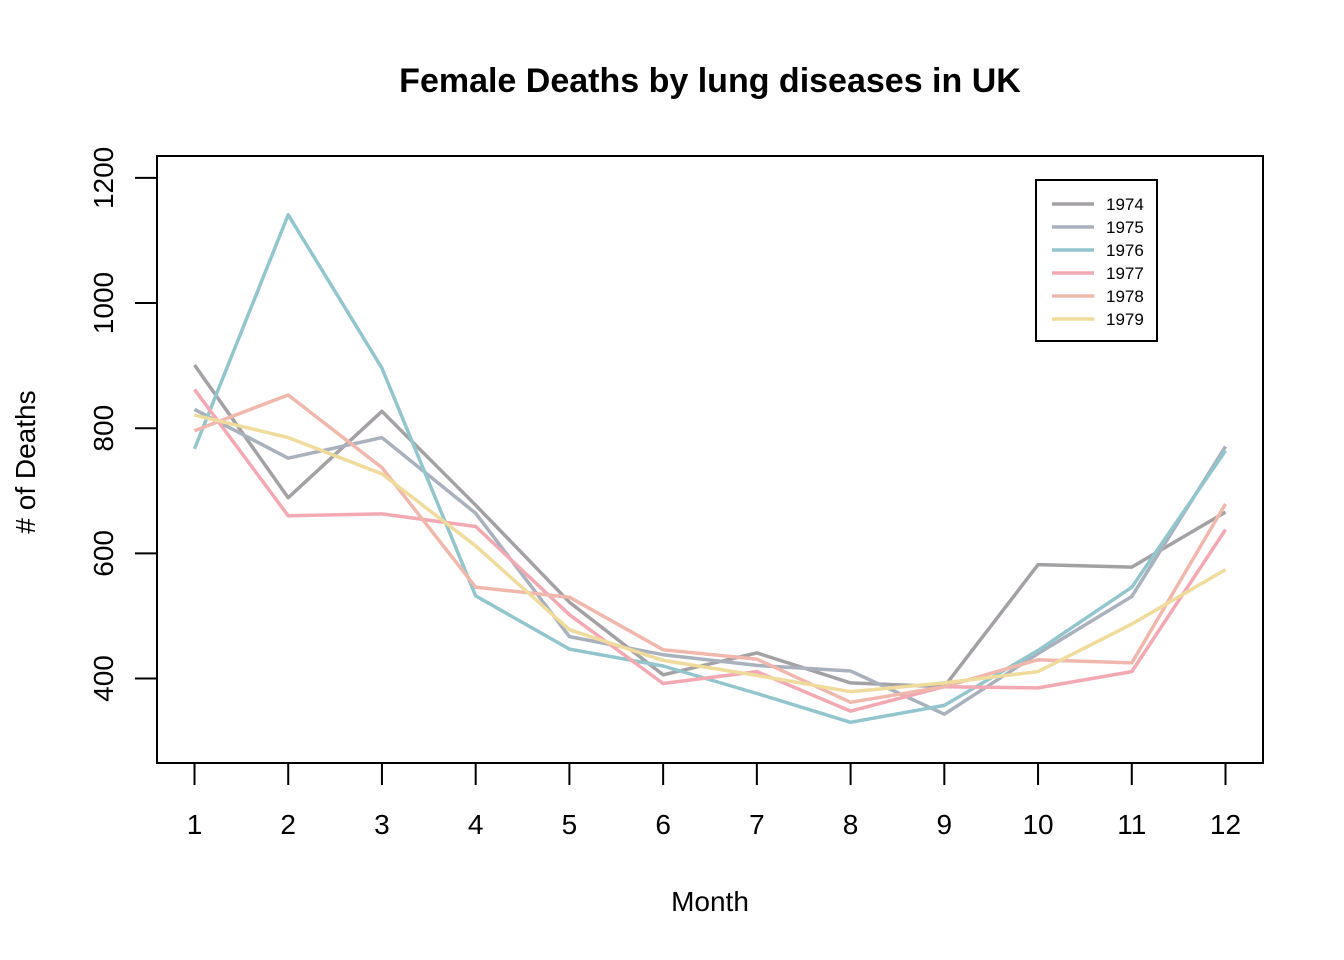 Image resolution: width=1344 pixels, height=960 pixels. I want to click on y-tick-label: 1200, so click(103, 178).